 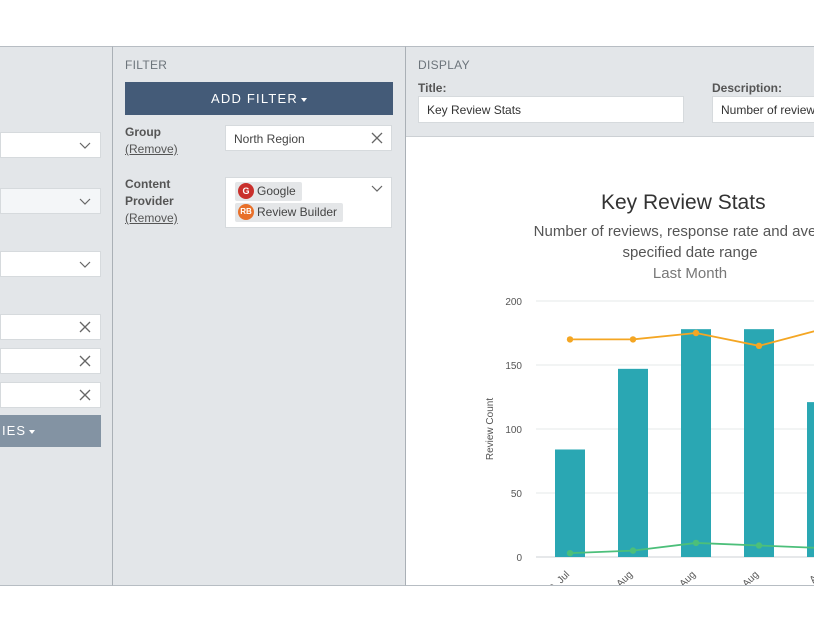 What do you see at coordinates (151, 218) in the screenshot?
I see `content-provider-remove-link: (Remove)` at bounding box center [151, 218].